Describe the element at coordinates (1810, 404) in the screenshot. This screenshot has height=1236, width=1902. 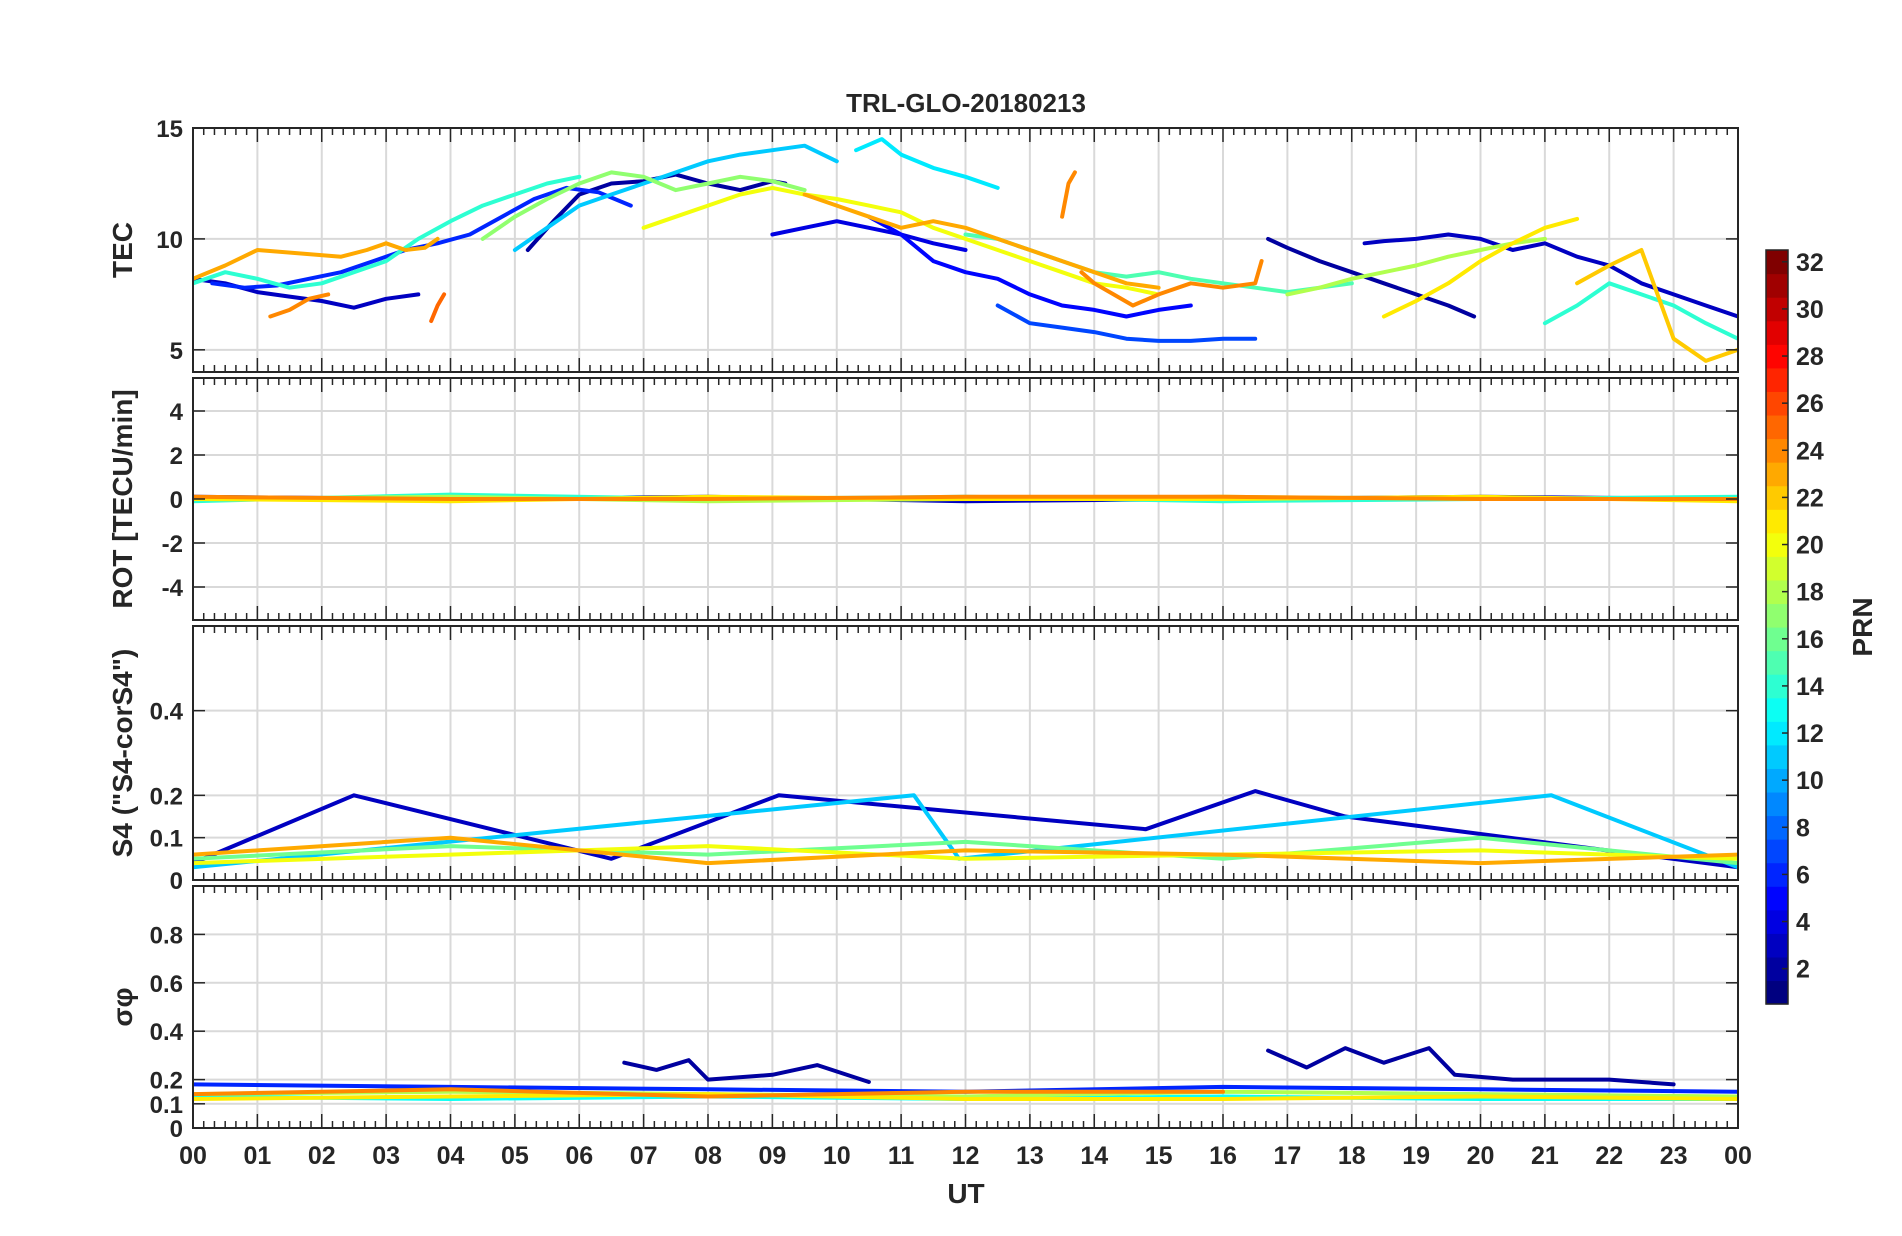
I see `colorbar-tick-label: 26` at that location.